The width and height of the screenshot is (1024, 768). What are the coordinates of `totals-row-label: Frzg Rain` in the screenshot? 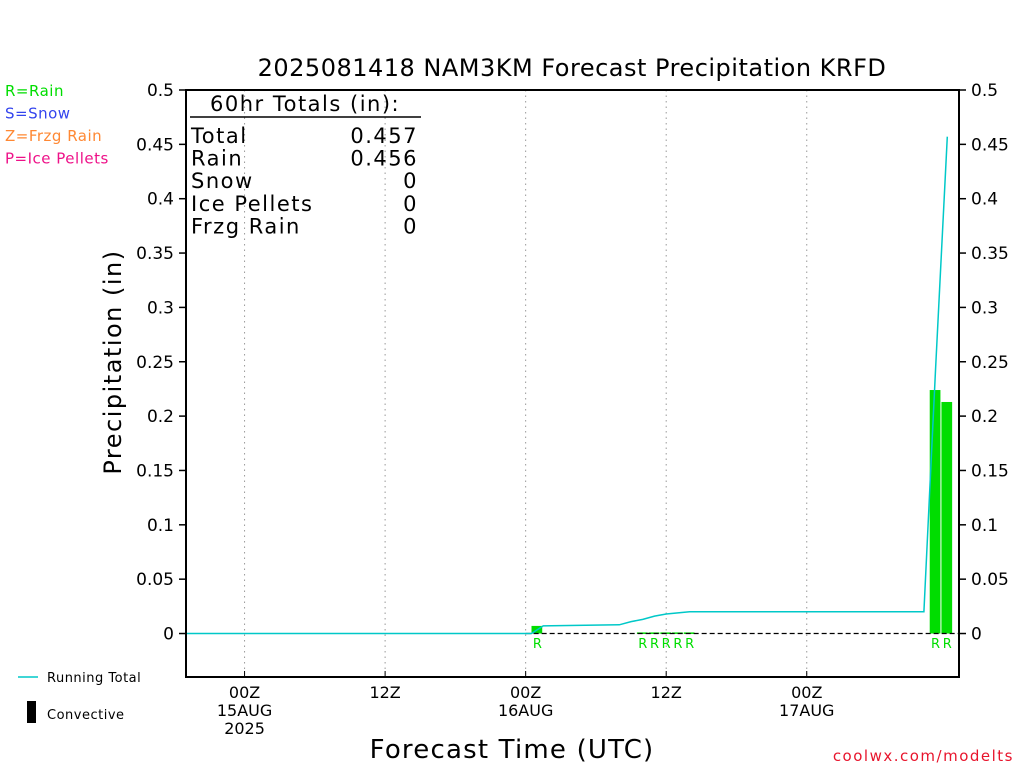 It's located at (246, 226).